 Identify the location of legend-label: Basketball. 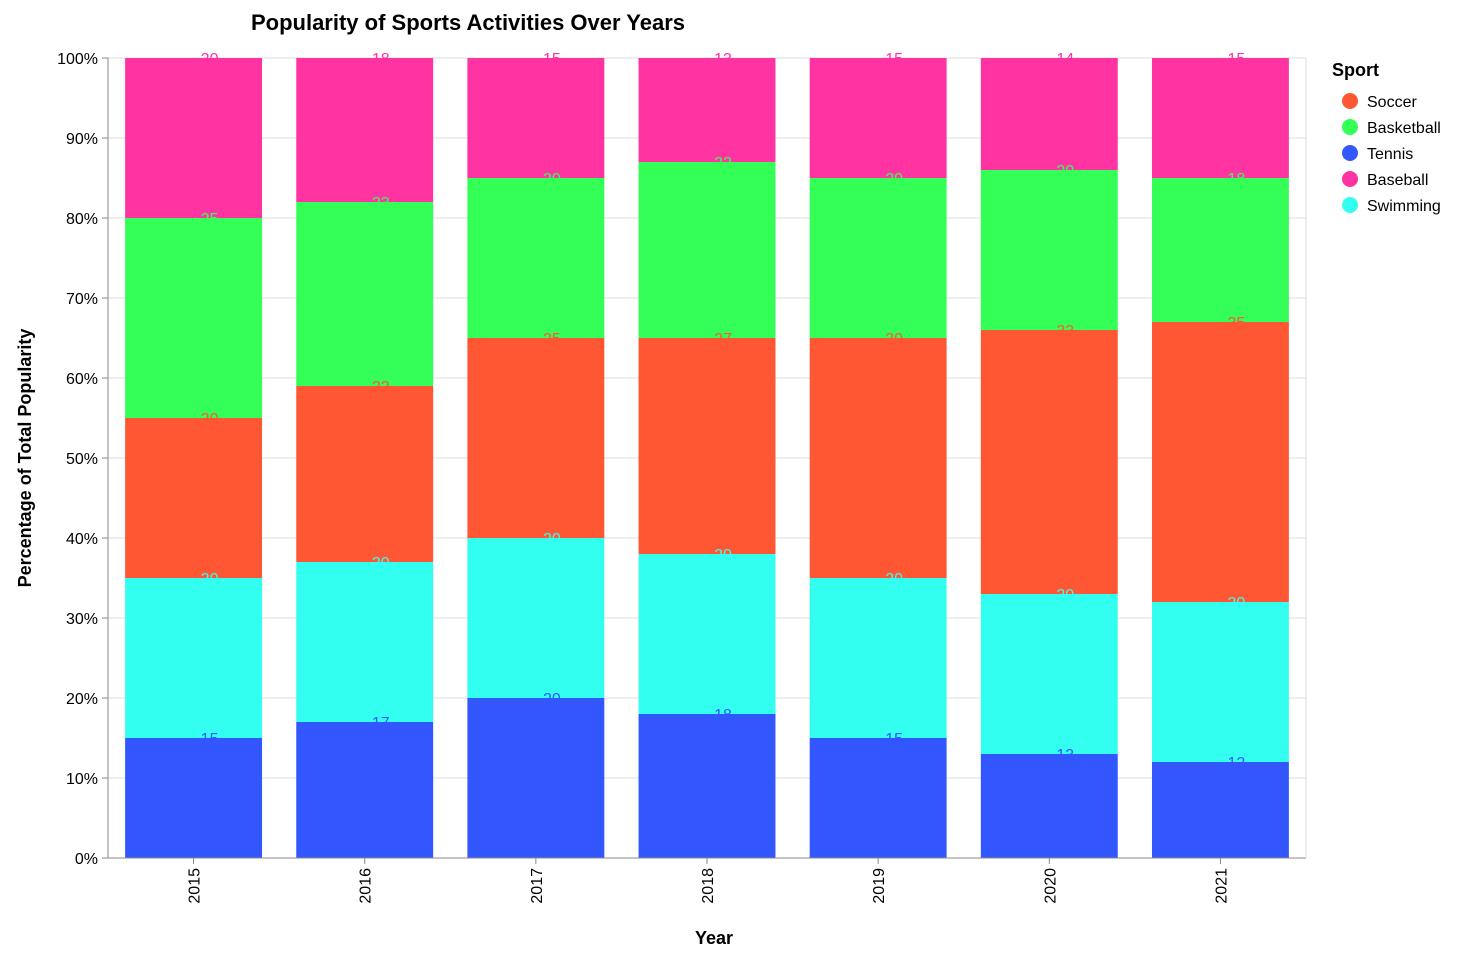
(1404, 128).